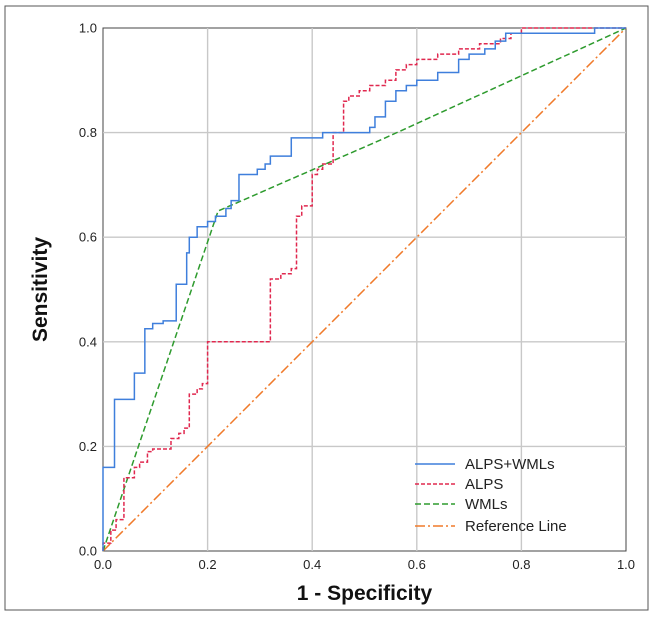  Describe the element at coordinates (510, 464) in the screenshot. I see `legend-label-alps-wmls: ALPS+WMLs` at that location.